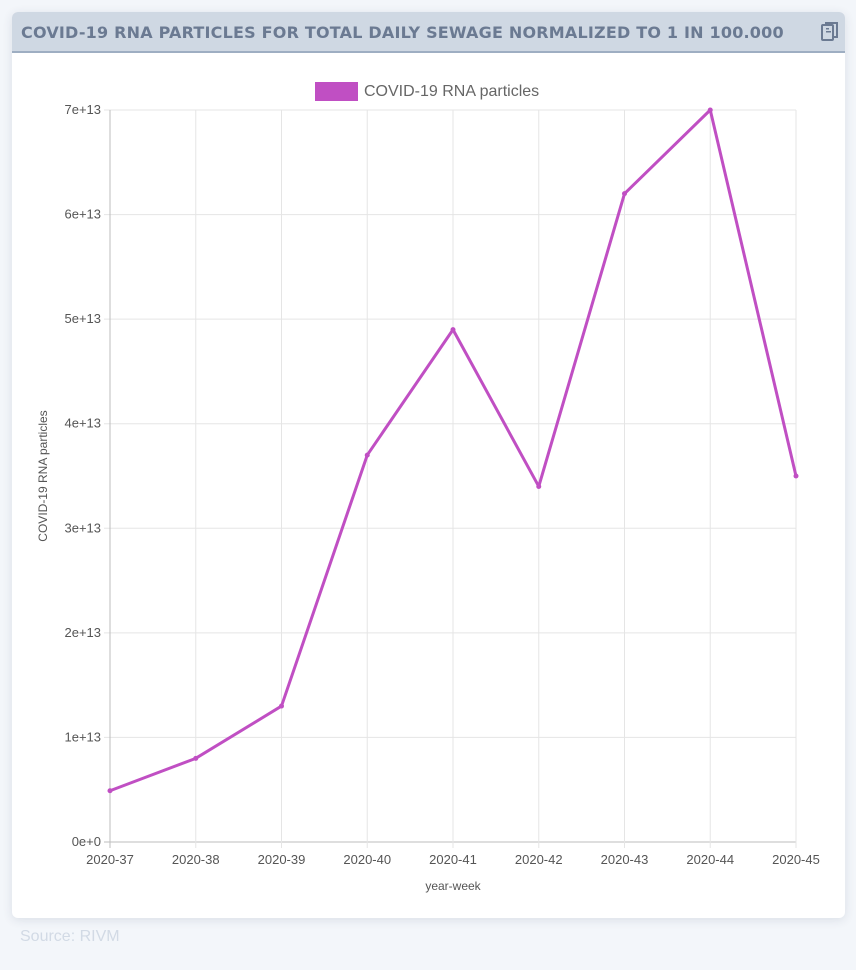 This screenshot has height=970, width=856. Describe the element at coordinates (110, 859) in the screenshot. I see `x-tick-label: 2020-37` at that location.